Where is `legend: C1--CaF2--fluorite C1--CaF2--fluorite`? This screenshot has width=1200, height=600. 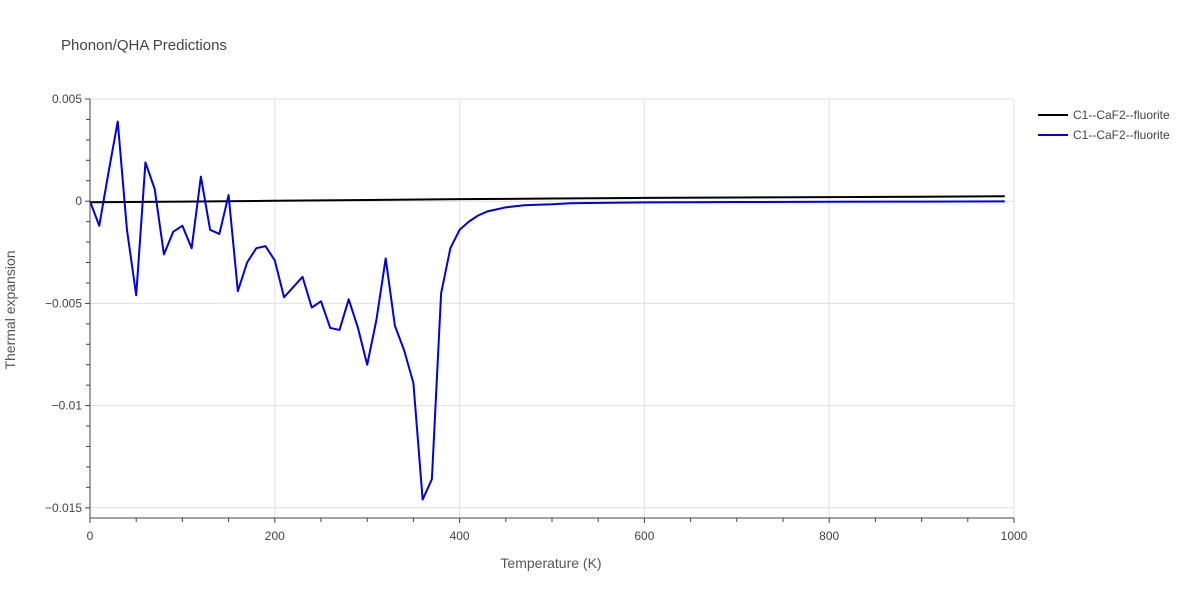
legend: C1--CaF2--fluorite C1--CaF2--fluorite is located at coordinates (1104, 125).